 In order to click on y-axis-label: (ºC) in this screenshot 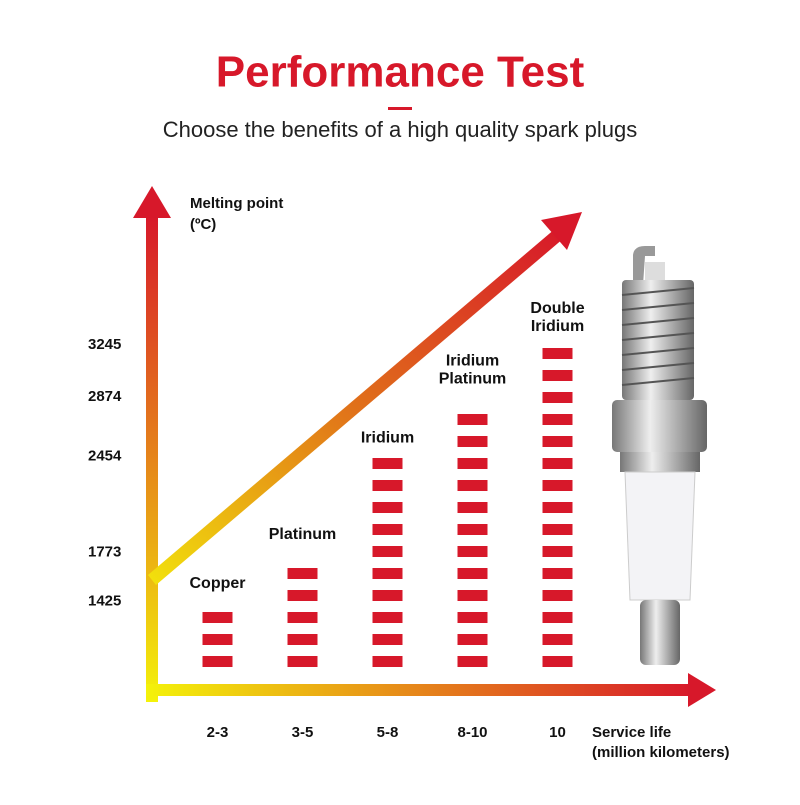, I will do `click(203, 224)`.